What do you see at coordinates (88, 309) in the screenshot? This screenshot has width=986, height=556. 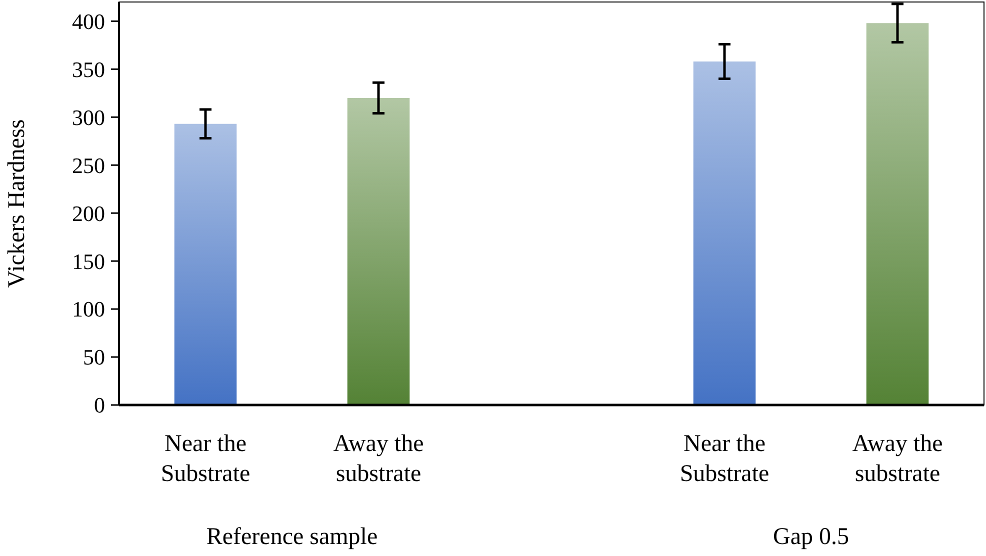 I see `y-tick-label: 100` at bounding box center [88, 309].